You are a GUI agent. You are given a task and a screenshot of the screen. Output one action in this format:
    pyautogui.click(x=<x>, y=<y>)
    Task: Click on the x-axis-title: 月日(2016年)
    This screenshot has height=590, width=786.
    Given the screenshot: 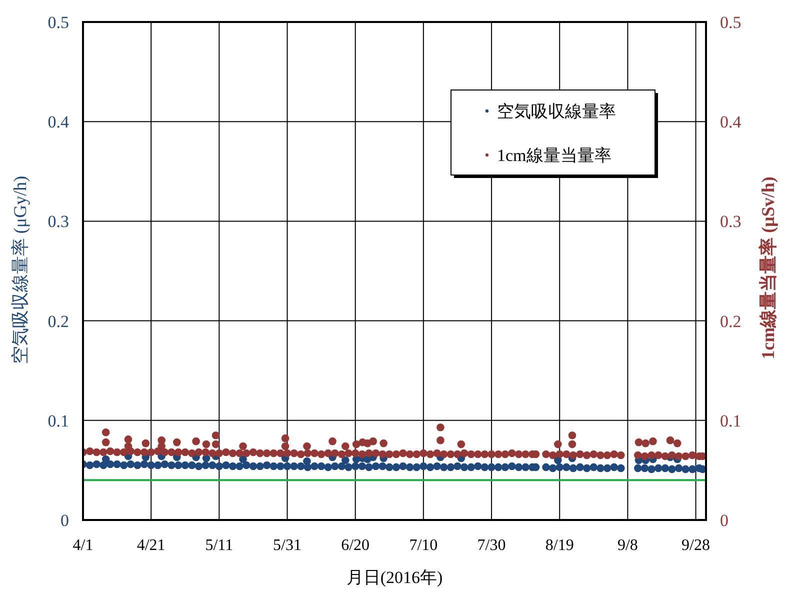 What is the action you would take?
    pyautogui.click(x=394, y=577)
    